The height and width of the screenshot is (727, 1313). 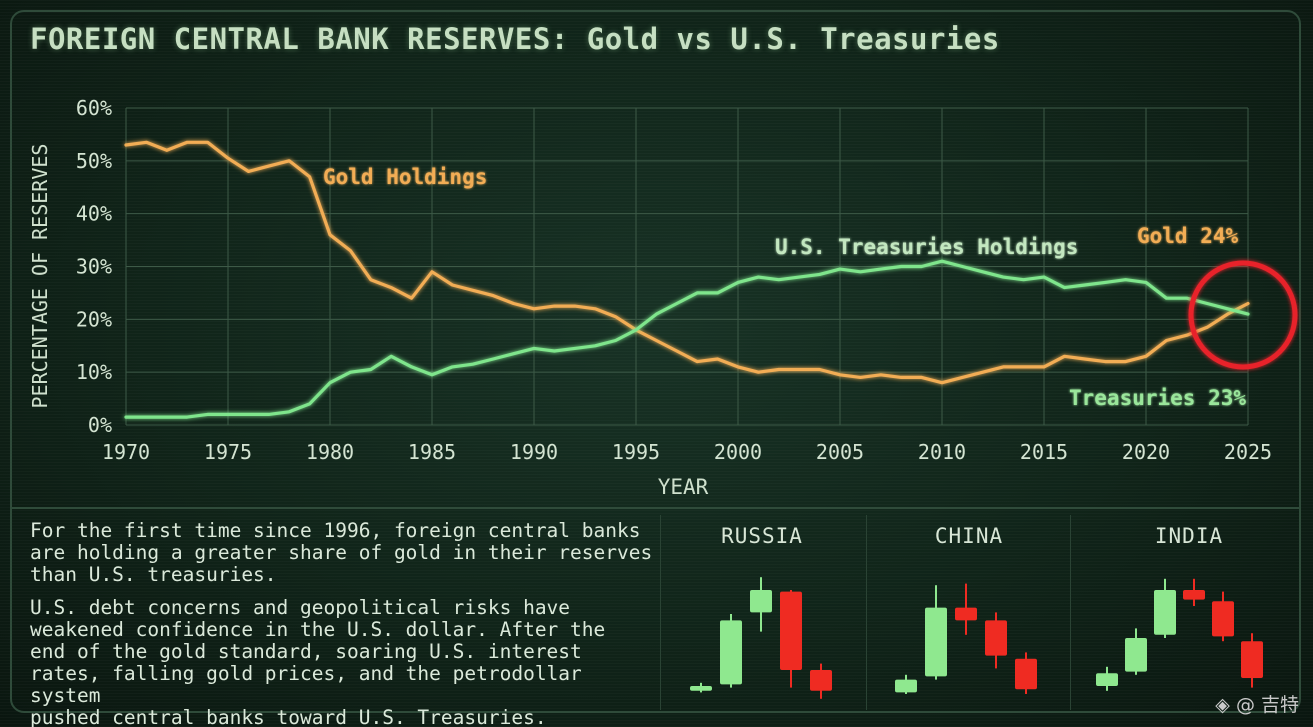 What do you see at coordinates (94, 214) in the screenshot?
I see `y-tick-label: 40%` at bounding box center [94, 214].